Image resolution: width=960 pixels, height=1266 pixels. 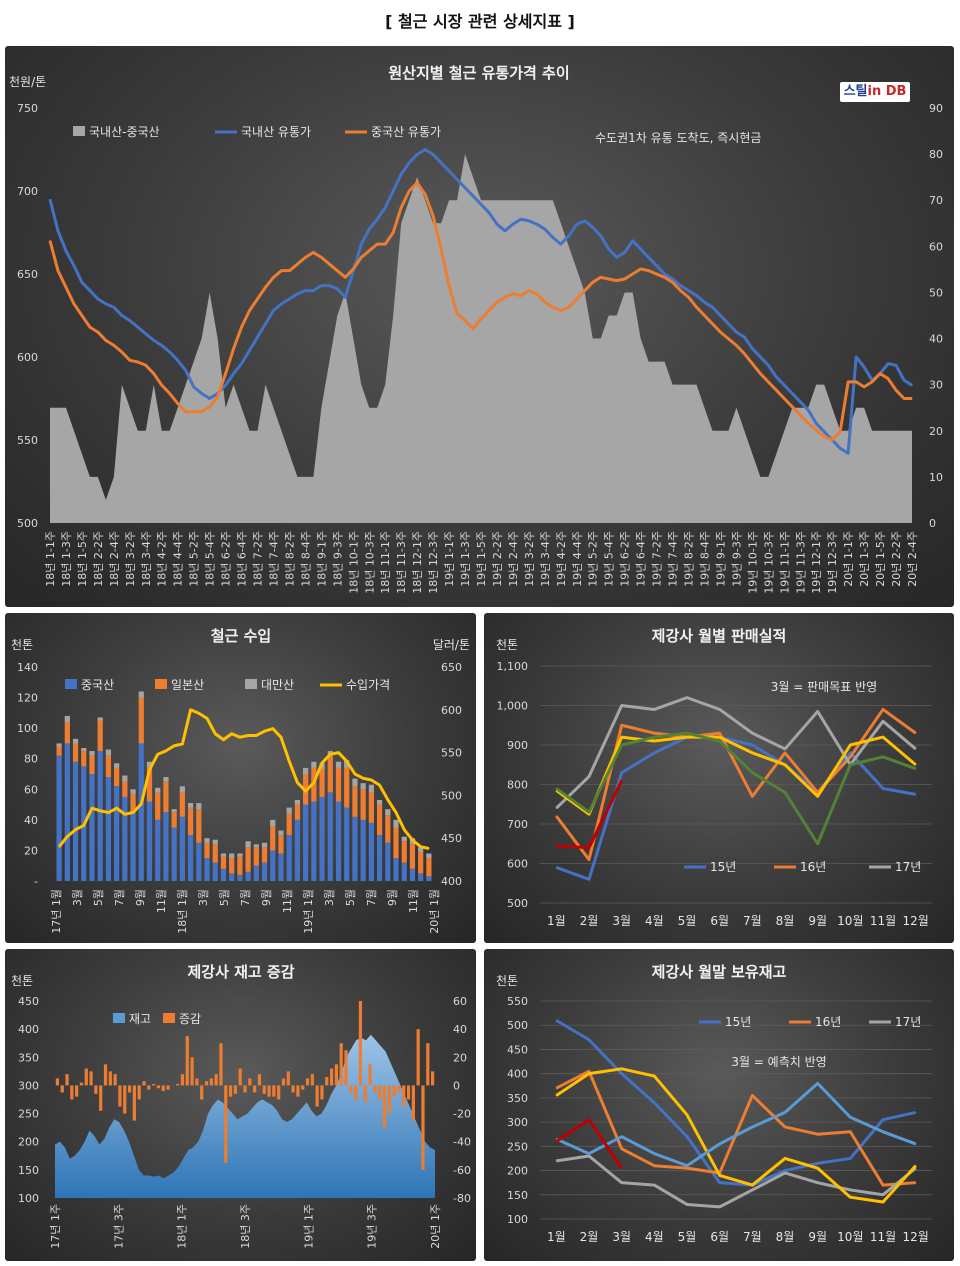 I want to click on y2-axis-tick-label: -20, so click(x=462, y=1114).